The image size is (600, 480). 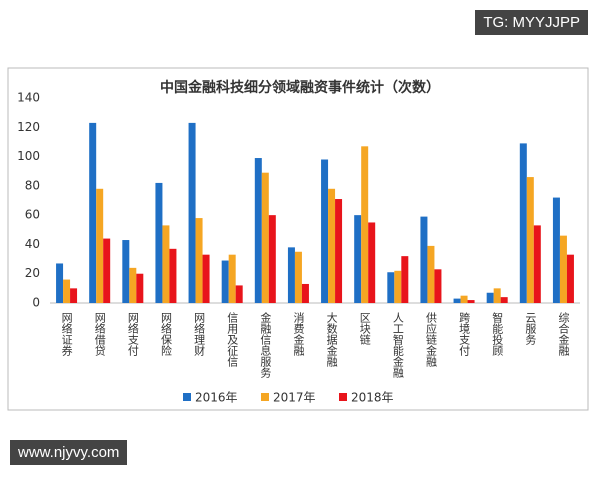 I want to click on x-tick-label: 云服务, so click(x=530, y=328).